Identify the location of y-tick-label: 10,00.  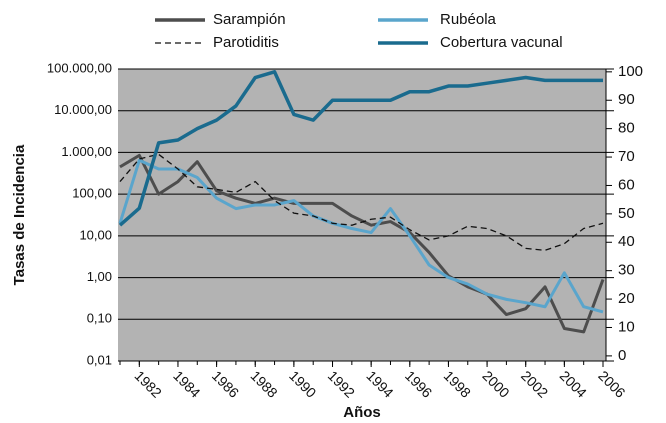
(95, 234).